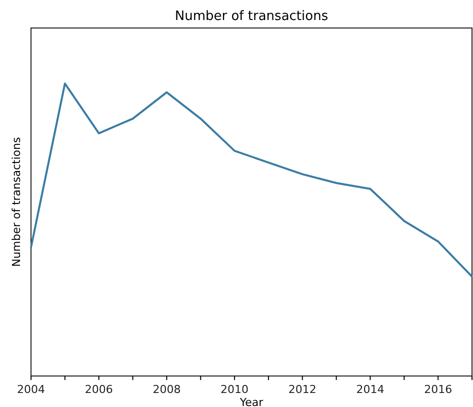 This screenshot has width=473, height=407. I want to click on y-axis-title: Number of transactions, so click(16, 201).